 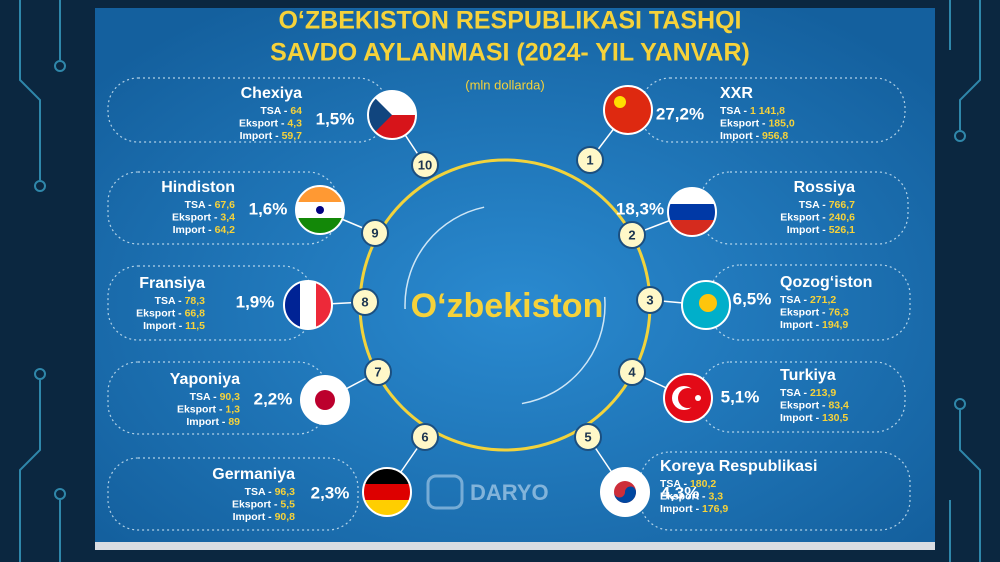 I want to click on rank-number: 10, so click(x=425, y=164).